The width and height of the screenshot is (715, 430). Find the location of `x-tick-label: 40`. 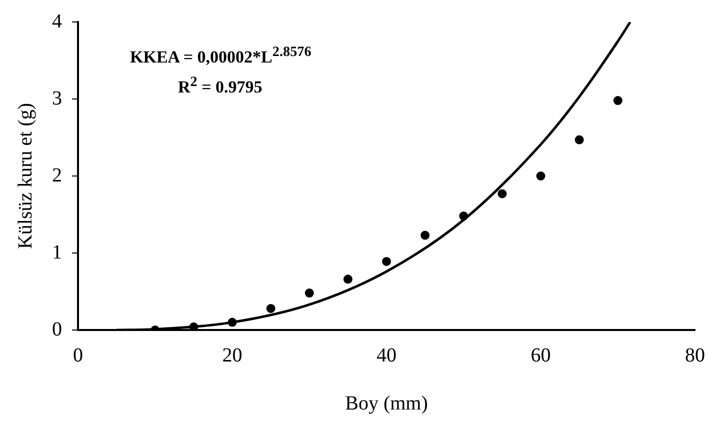

x-tick-label: 40 is located at coordinates (386, 355).